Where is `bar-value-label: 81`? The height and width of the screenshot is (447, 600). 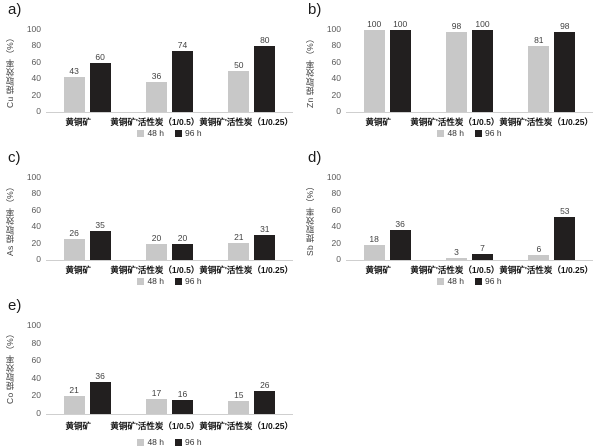 bar-value-label: 81 is located at coordinates (539, 39).